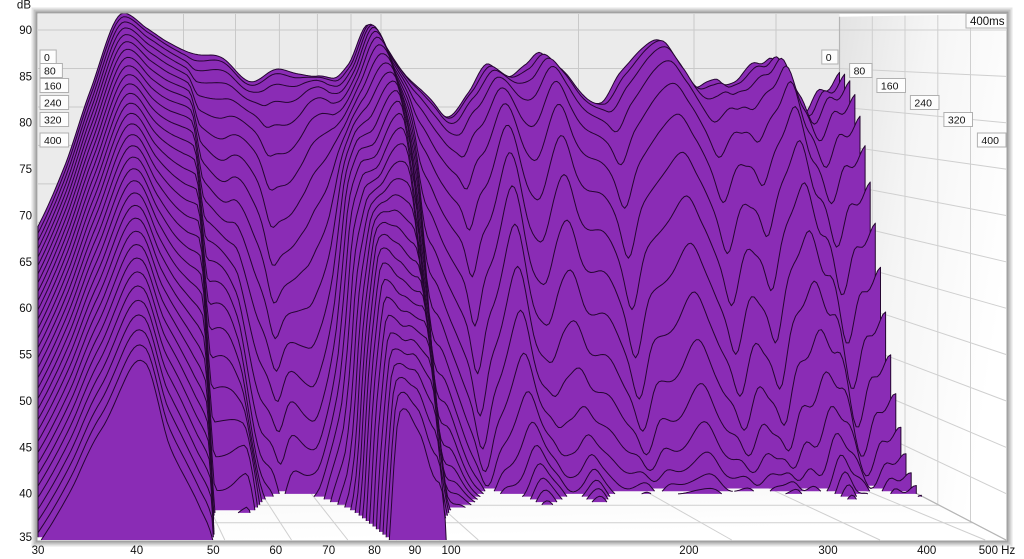 This screenshot has width=1024, height=559. Describe the element at coordinates (25, 170) in the screenshot. I see `svg-text: 75` at that location.